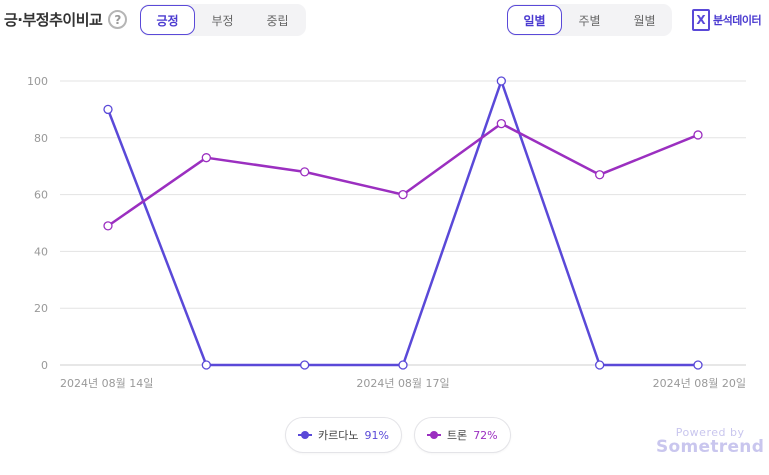 The height and width of the screenshot is (475, 769). I want to click on y-tick-label: 40, so click(41, 251).